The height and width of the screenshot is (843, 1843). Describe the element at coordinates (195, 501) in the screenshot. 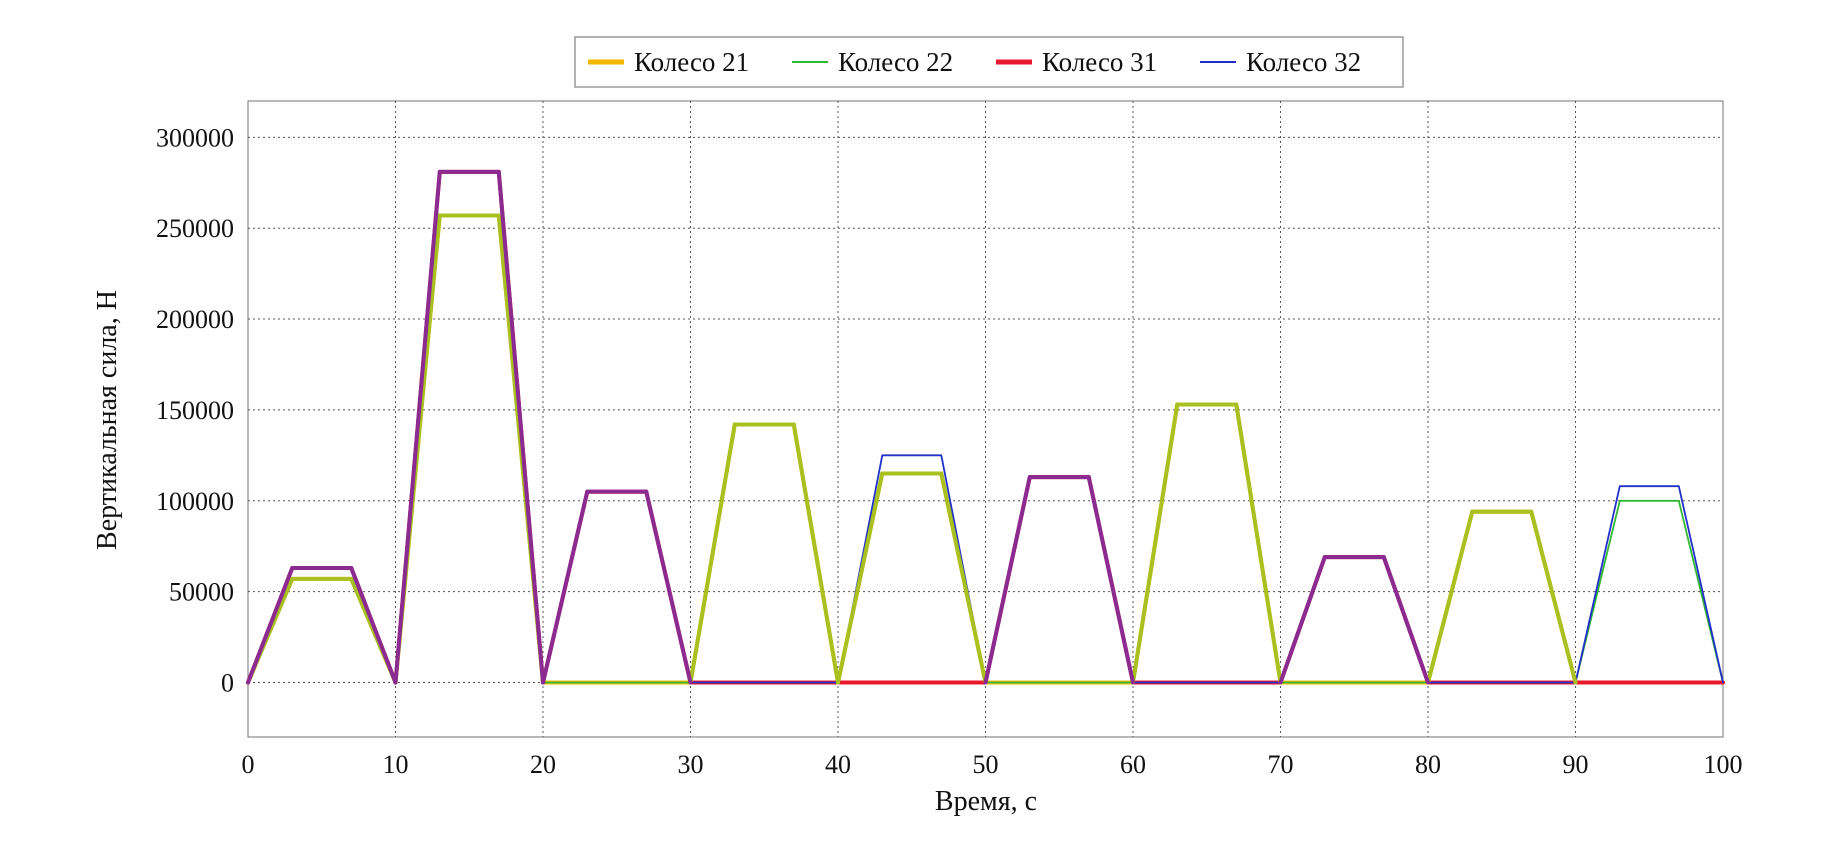

I see `y-tick-label: 100000` at that location.